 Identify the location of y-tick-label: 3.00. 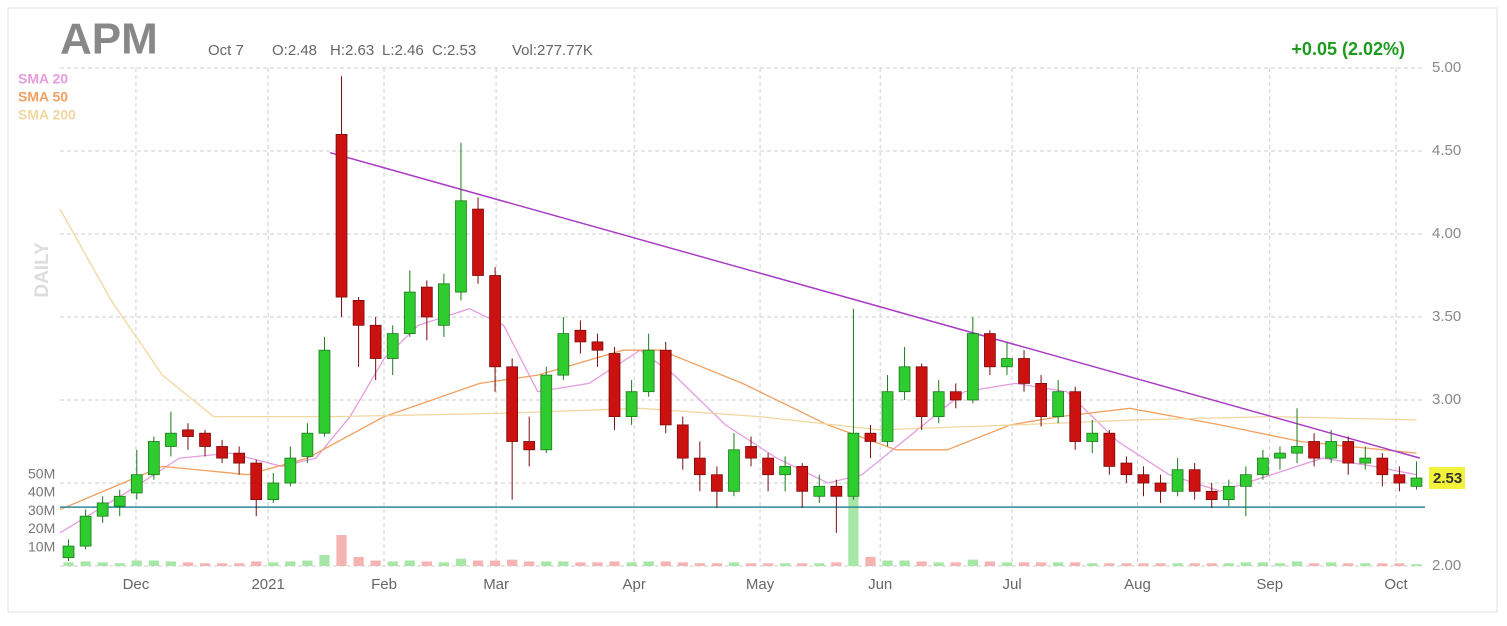
(1446, 399).